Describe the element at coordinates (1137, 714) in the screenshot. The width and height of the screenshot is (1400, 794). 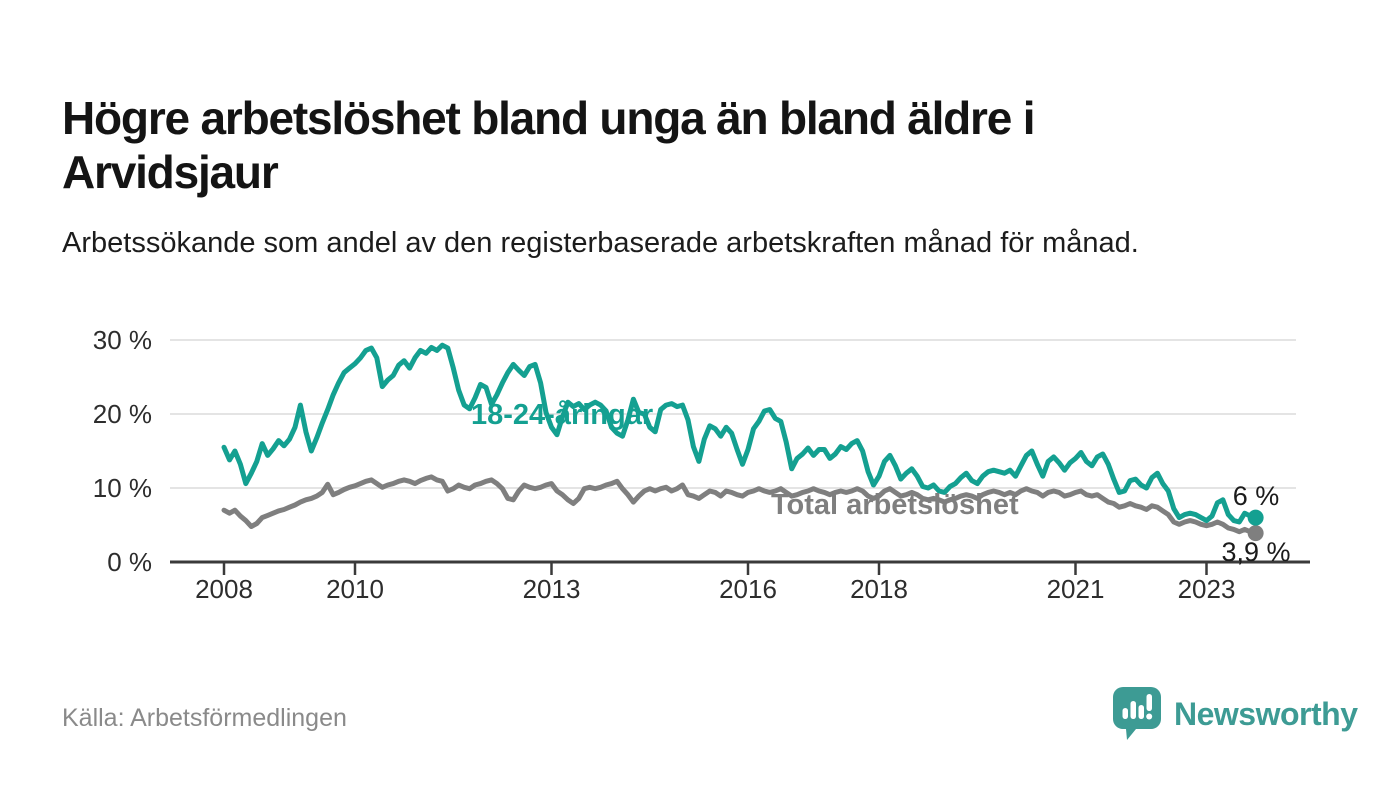
I see `newsworthy-bubble-chart-icon` at that location.